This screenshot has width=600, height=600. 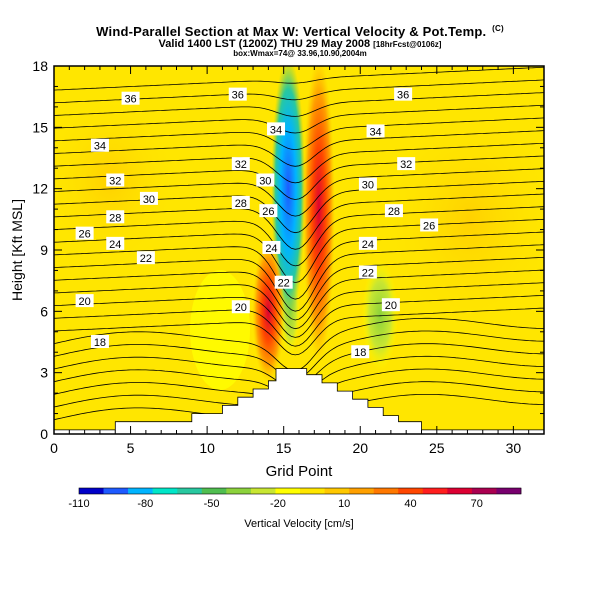 I want to click on colorbar-tick-label: -80, so click(x=145, y=504).